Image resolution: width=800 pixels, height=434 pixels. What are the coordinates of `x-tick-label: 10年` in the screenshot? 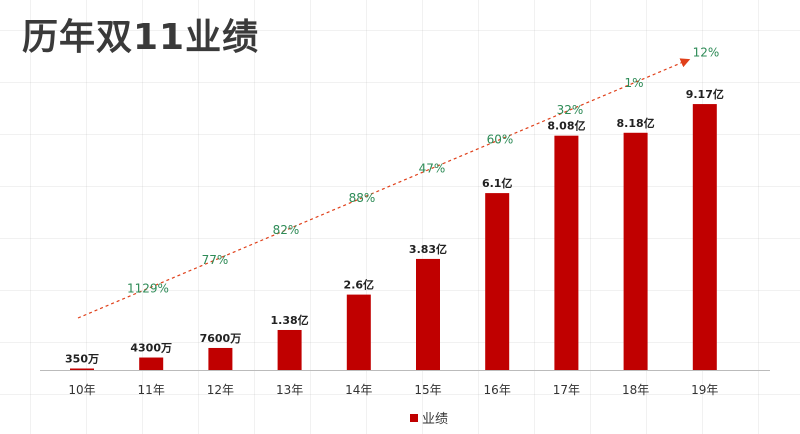 It's located at (81, 390).